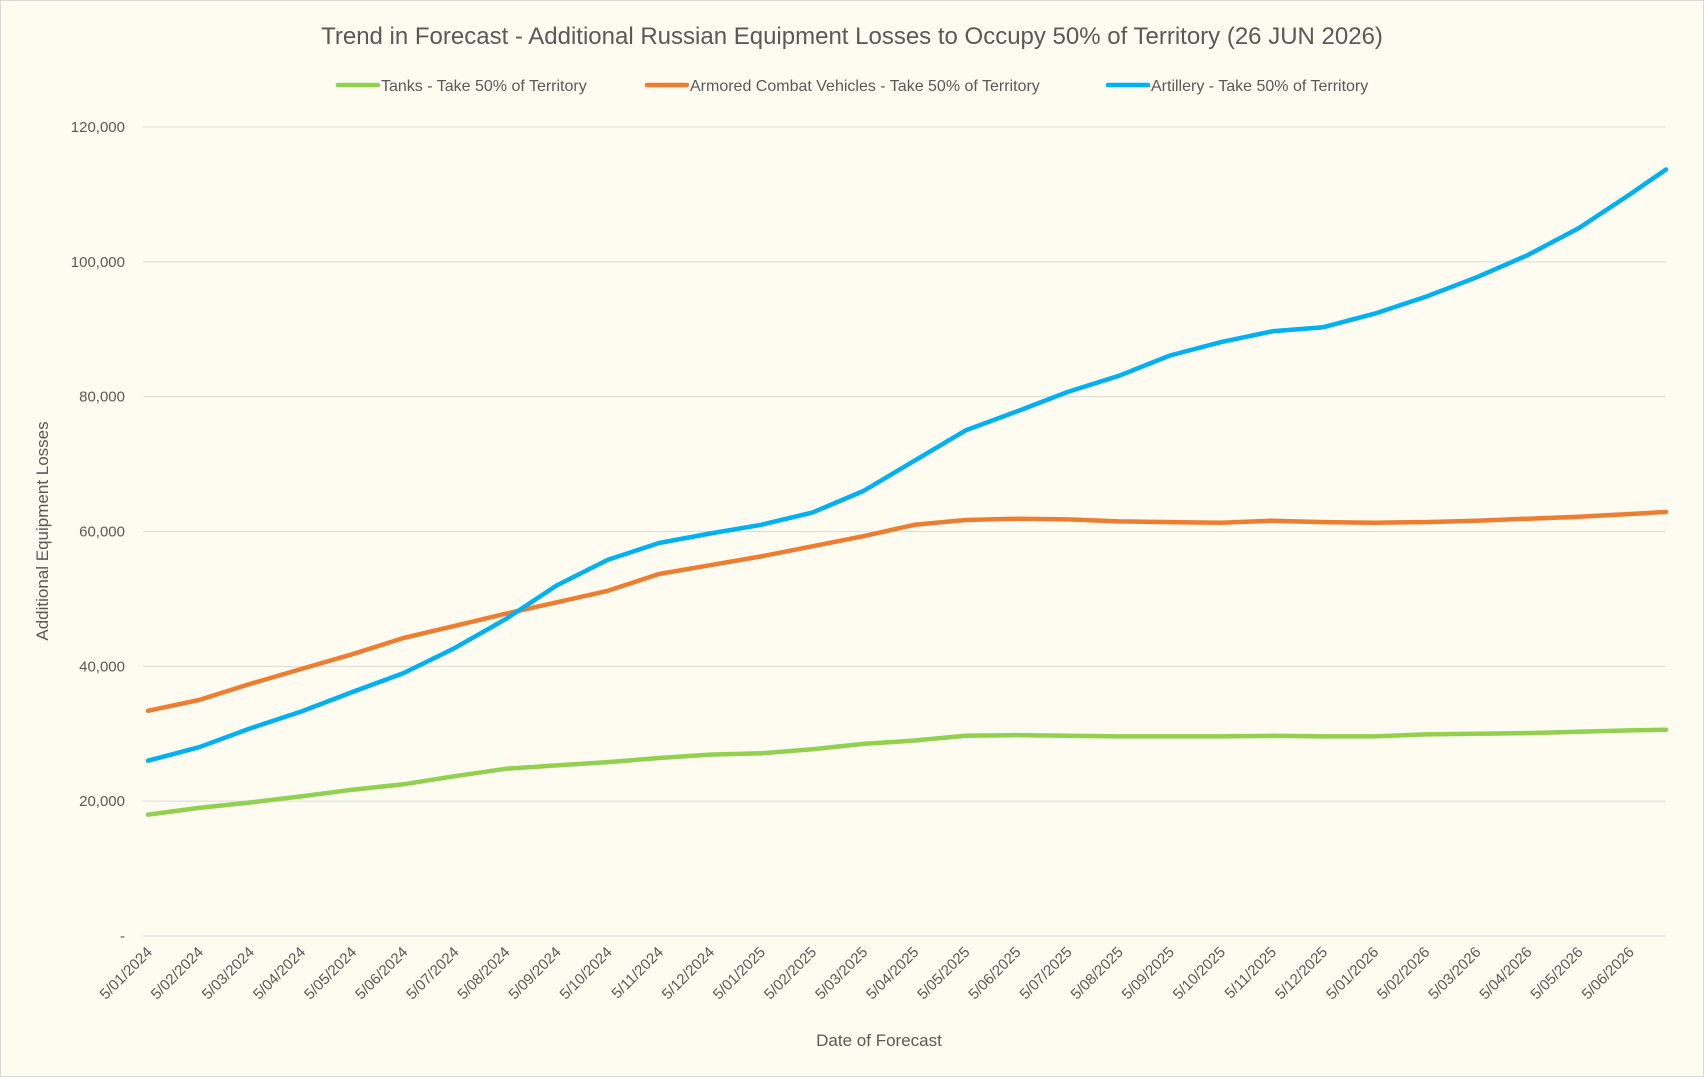  What do you see at coordinates (879, 1040) in the screenshot?
I see `x-axis-title: Date of Forecast` at bounding box center [879, 1040].